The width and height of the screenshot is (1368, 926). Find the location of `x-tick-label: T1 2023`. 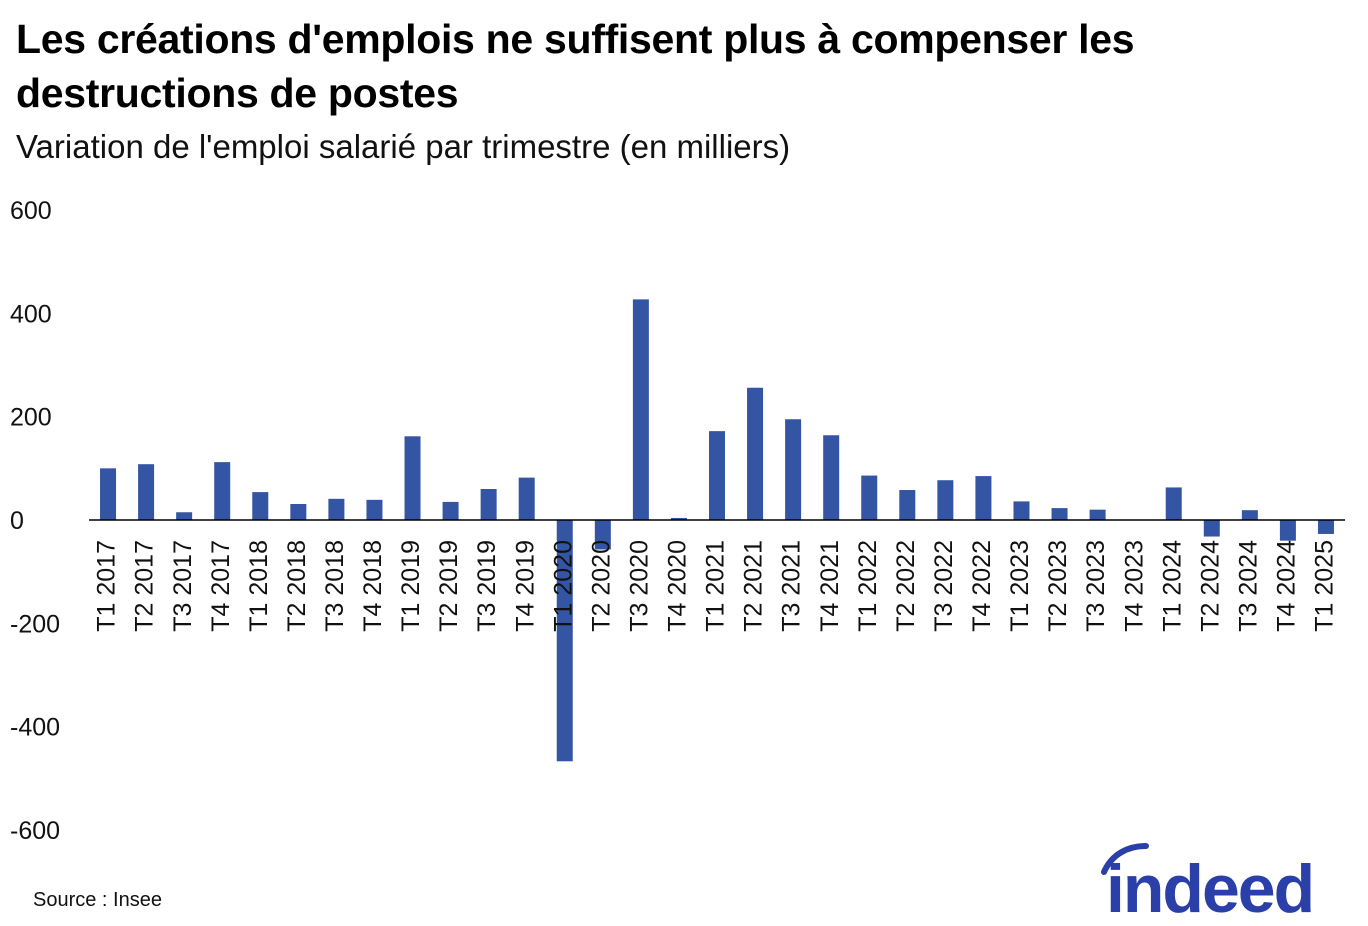

x-tick-label: T1 2023 is located at coordinates (1020, 586).